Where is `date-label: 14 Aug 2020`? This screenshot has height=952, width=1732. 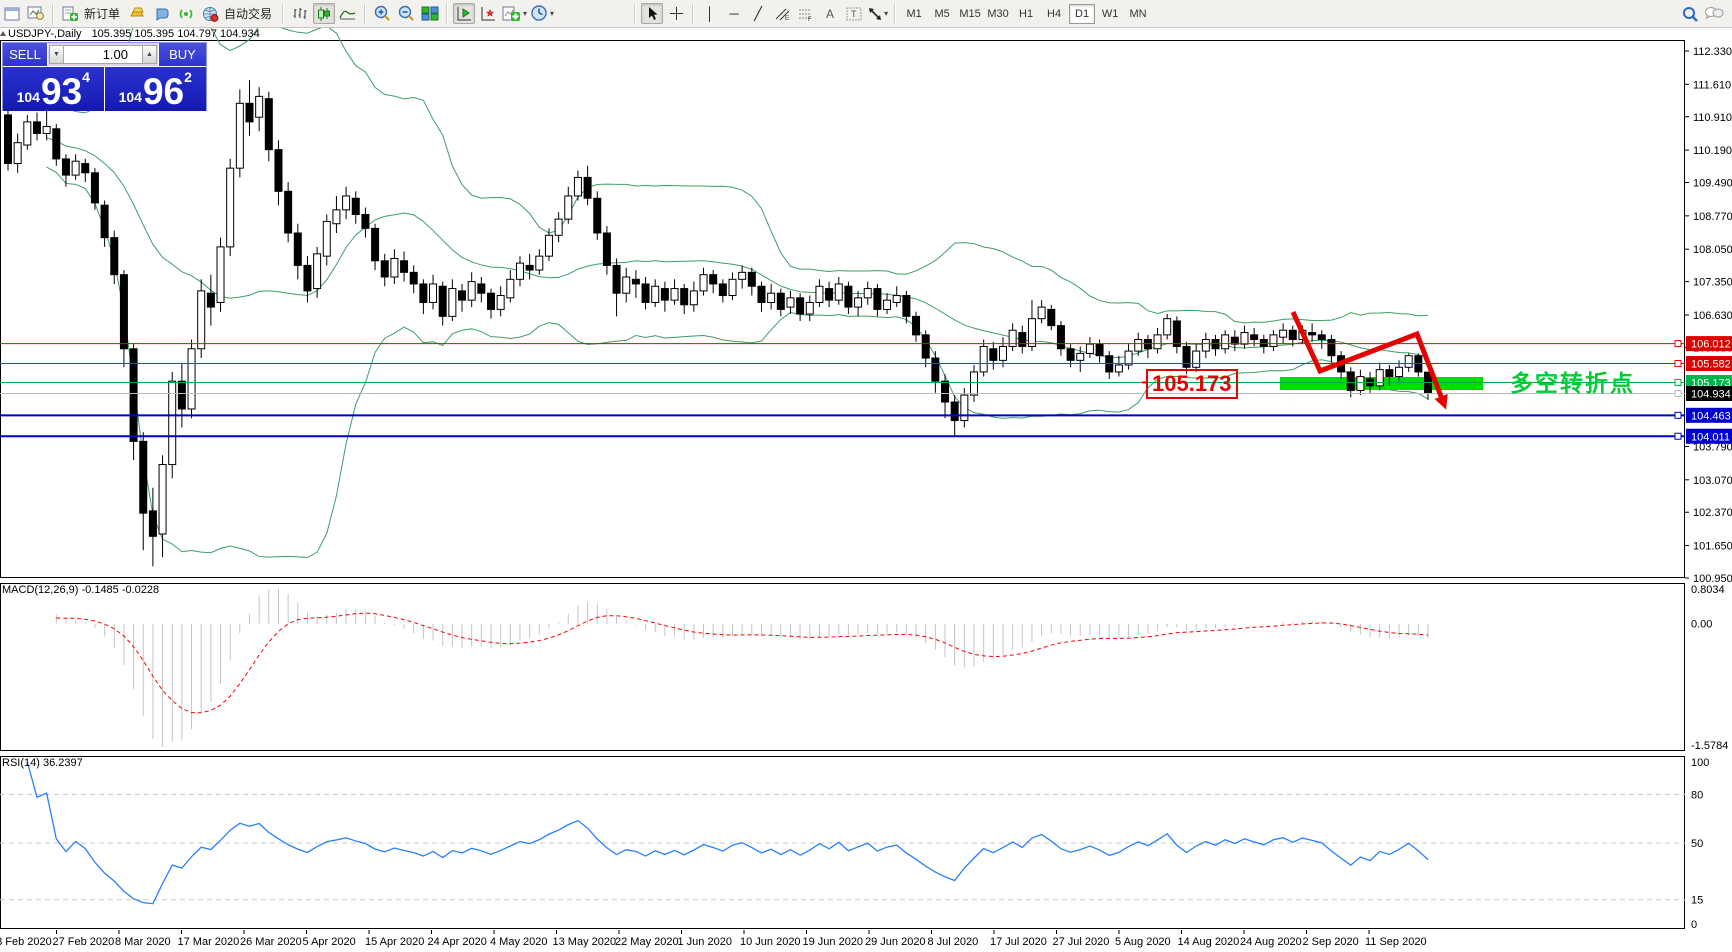
date-label: 14 Aug 2020 is located at coordinates (1209, 942).